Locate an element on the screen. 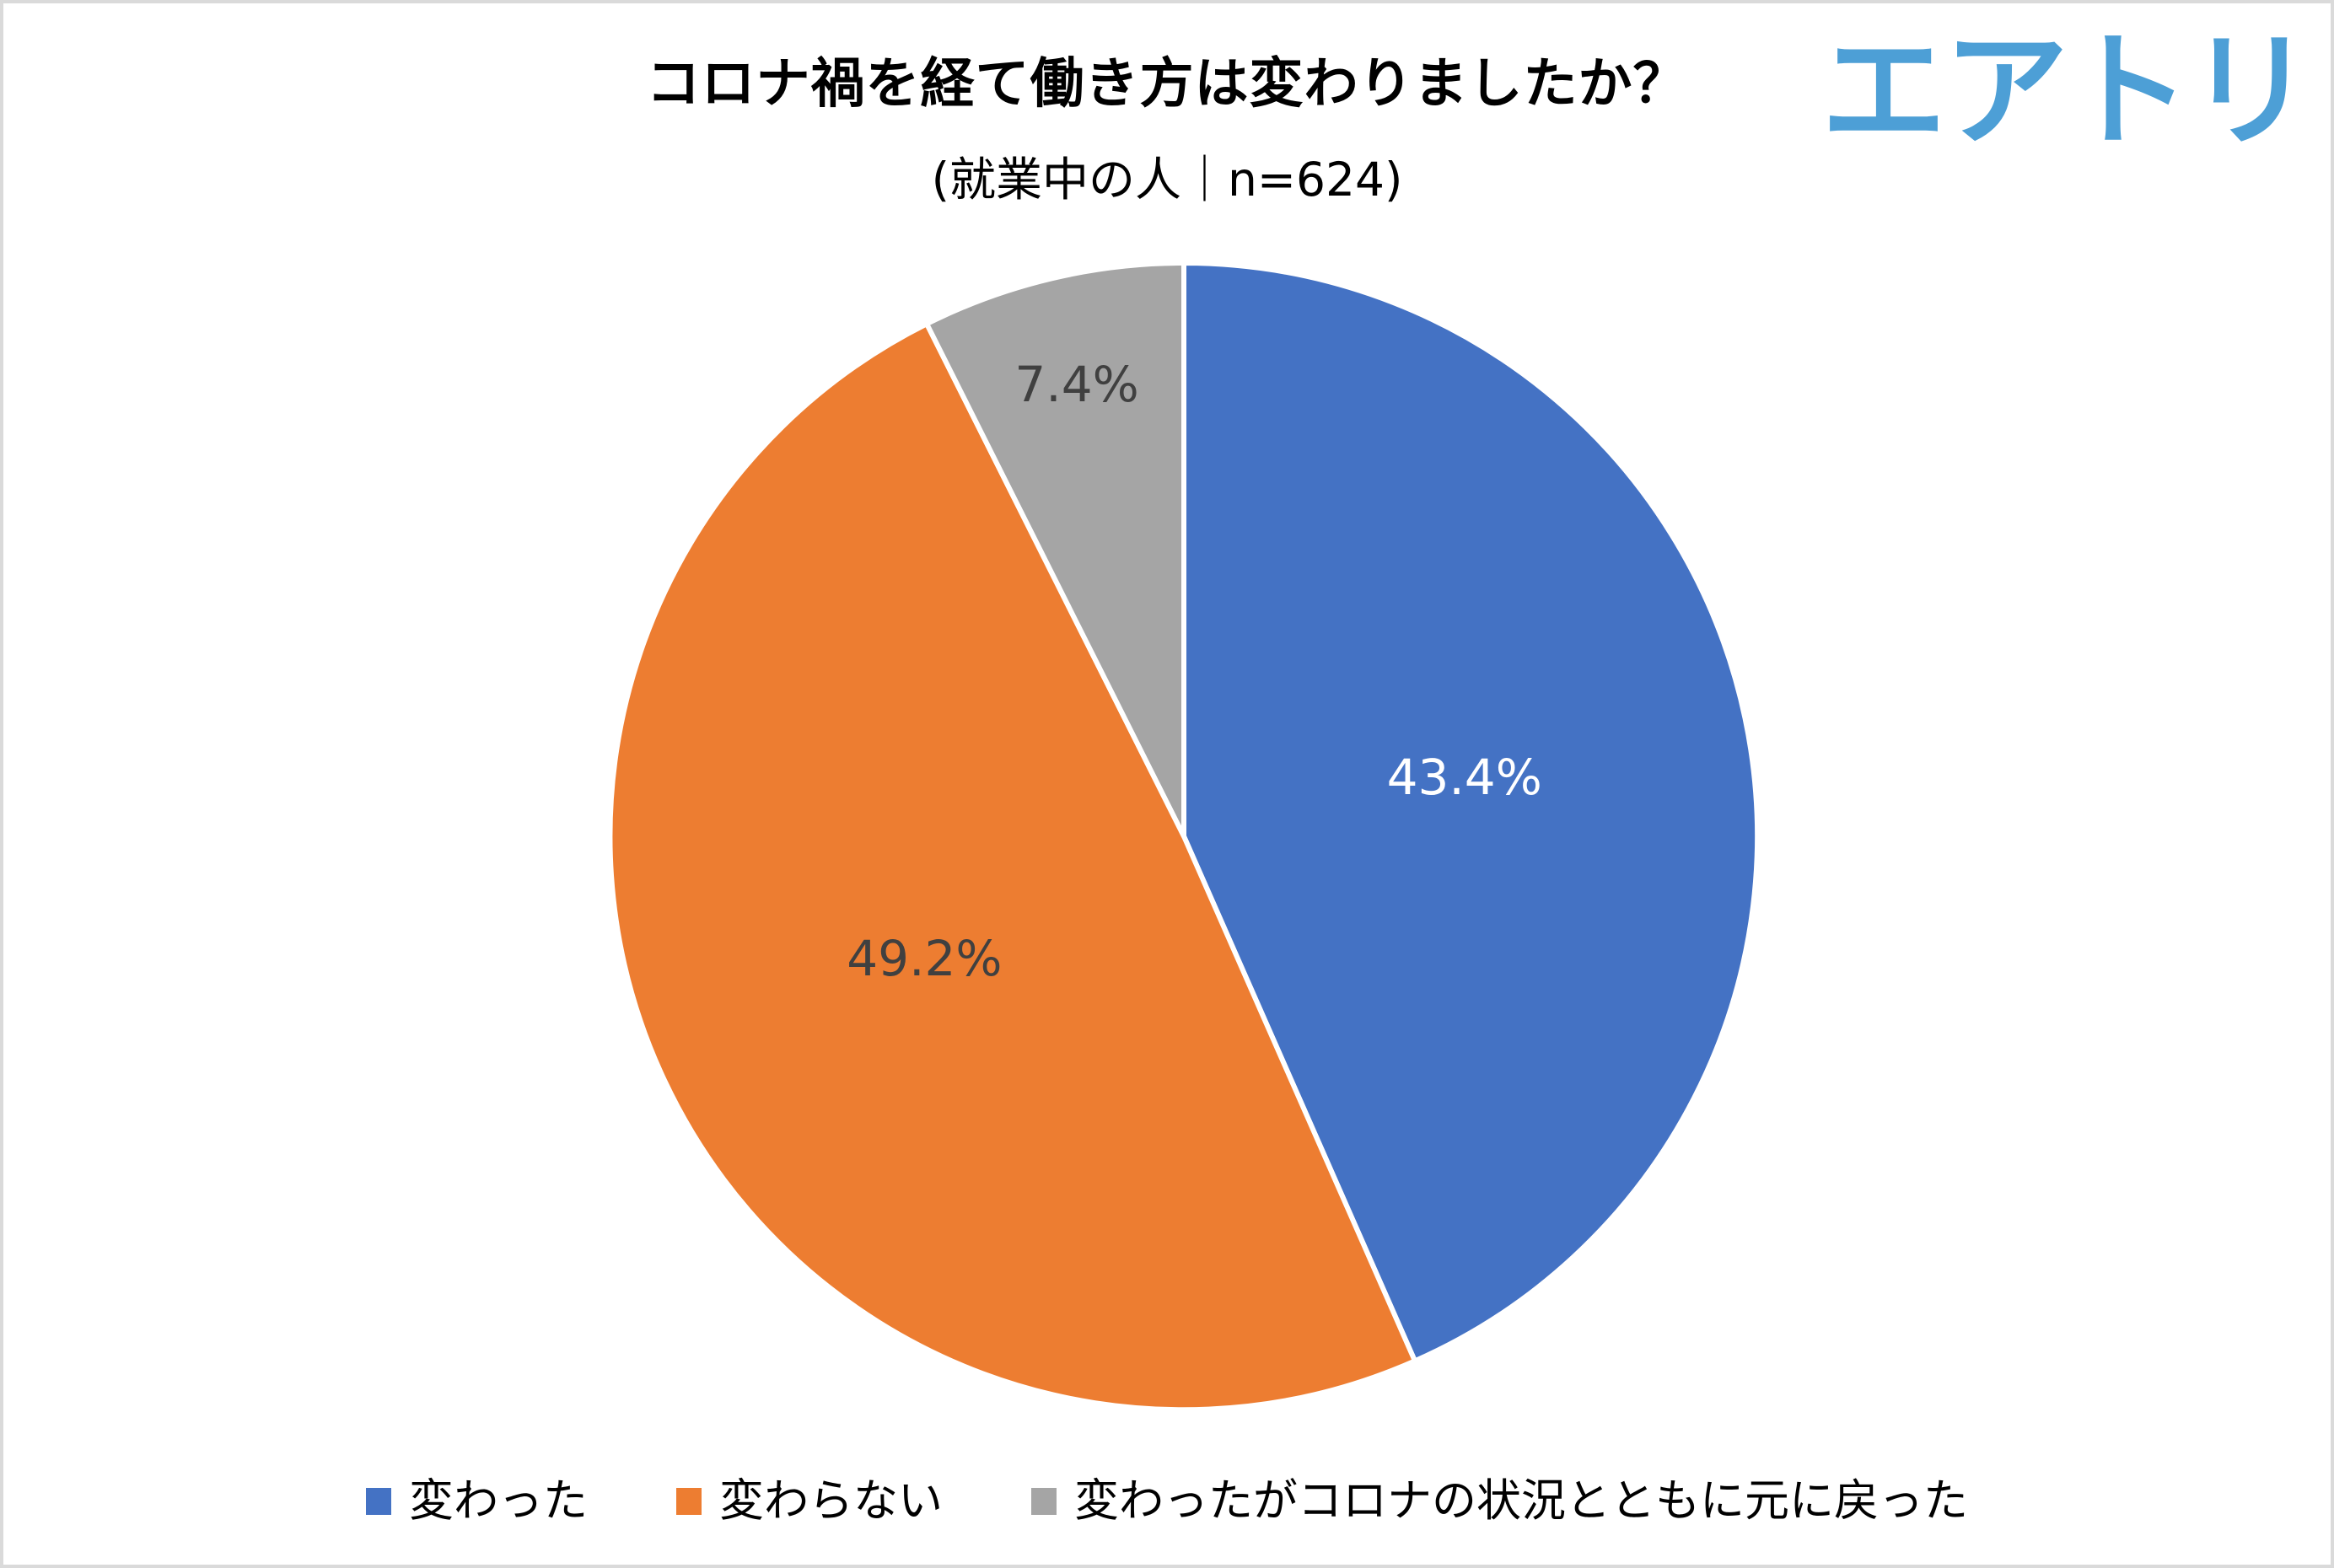 The width and height of the screenshot is (2334, 1568). pie-slice-label-0: 43.4% is located at coordinates (1465, 778).